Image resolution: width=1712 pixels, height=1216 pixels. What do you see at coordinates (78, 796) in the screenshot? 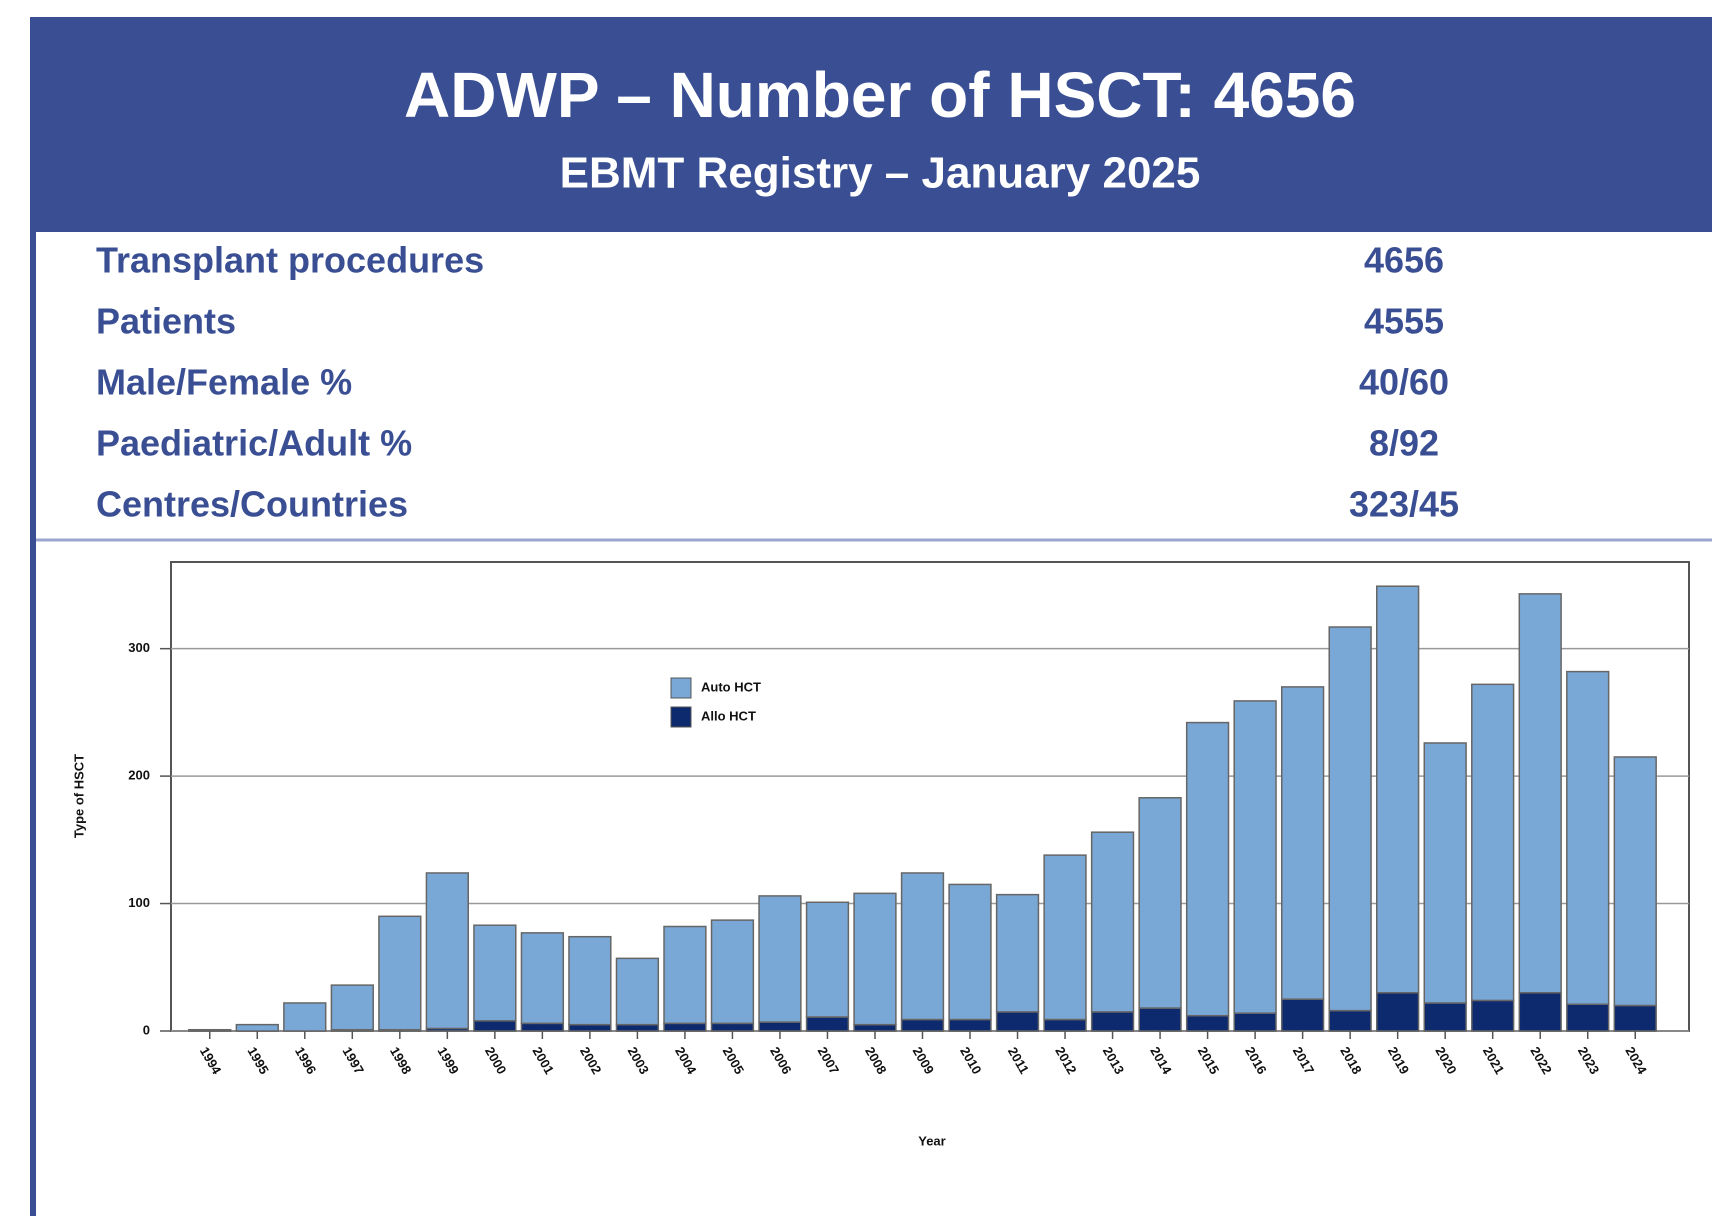
I see `y-axis-label: Type of HSCT` at bounding box center [78, 796].